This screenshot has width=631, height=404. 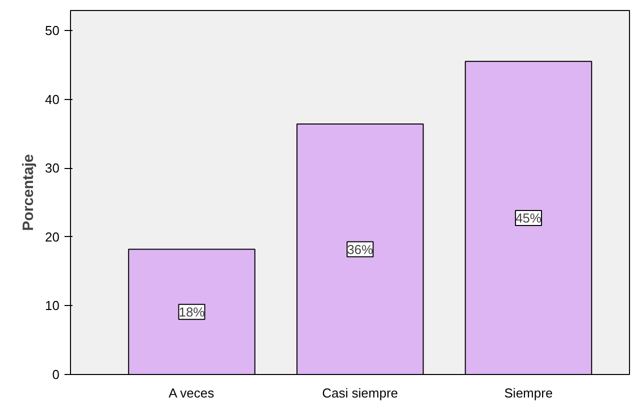 I want to click on x-tick-label: Siempre, so click(x=528, y=393).